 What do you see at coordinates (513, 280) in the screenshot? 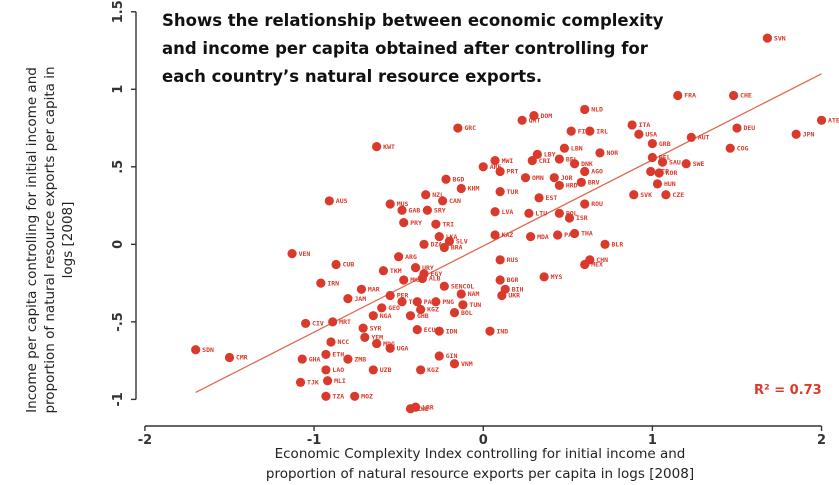
I see `point-label: BGR` at bounding box center [513, 280].